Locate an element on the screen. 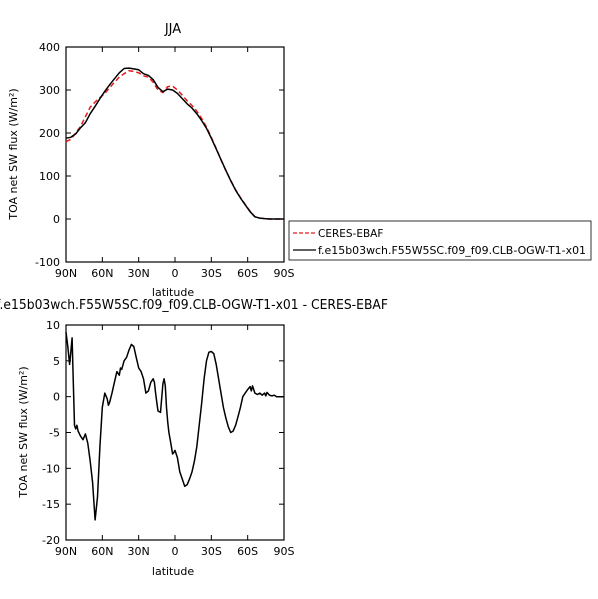 This screenshot has width=598, height=599. top-x-tick-label: 60S is located at coordinates (247, 273).